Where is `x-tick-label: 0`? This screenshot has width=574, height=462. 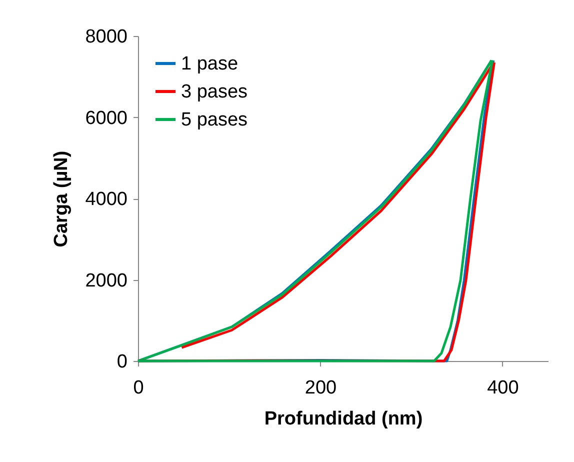
x-tick-label: 0 is located at coordinates (138, 388).